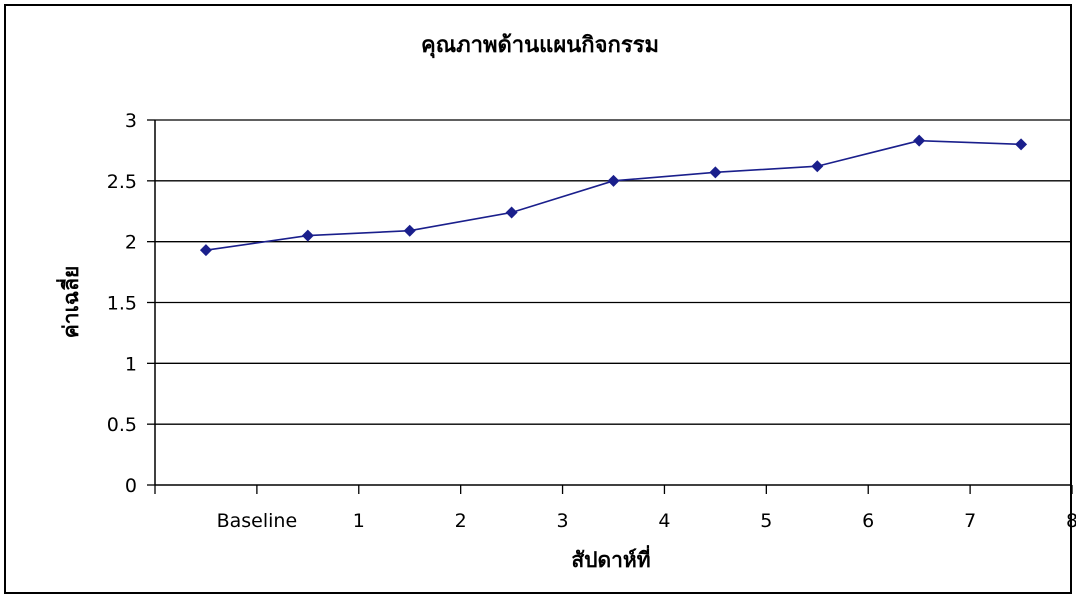 The height and width of the screenshot is (602, 1076). I want to click on chart-title: คุณภาพด้านแผนกิจกรรม, so click(540, 46).